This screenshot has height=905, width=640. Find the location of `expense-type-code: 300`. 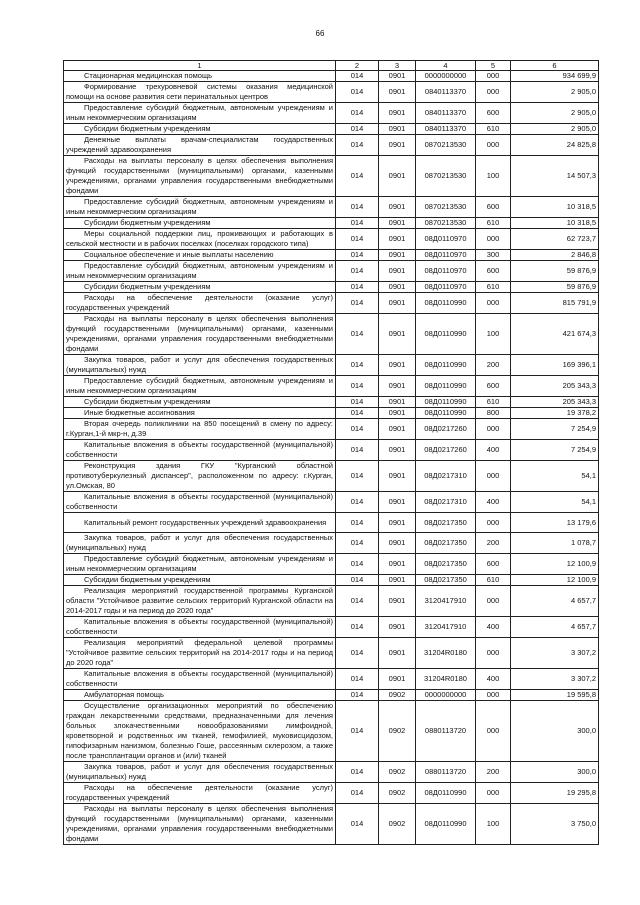

expense-type-code: 300 is located at coordinates (493, 255).